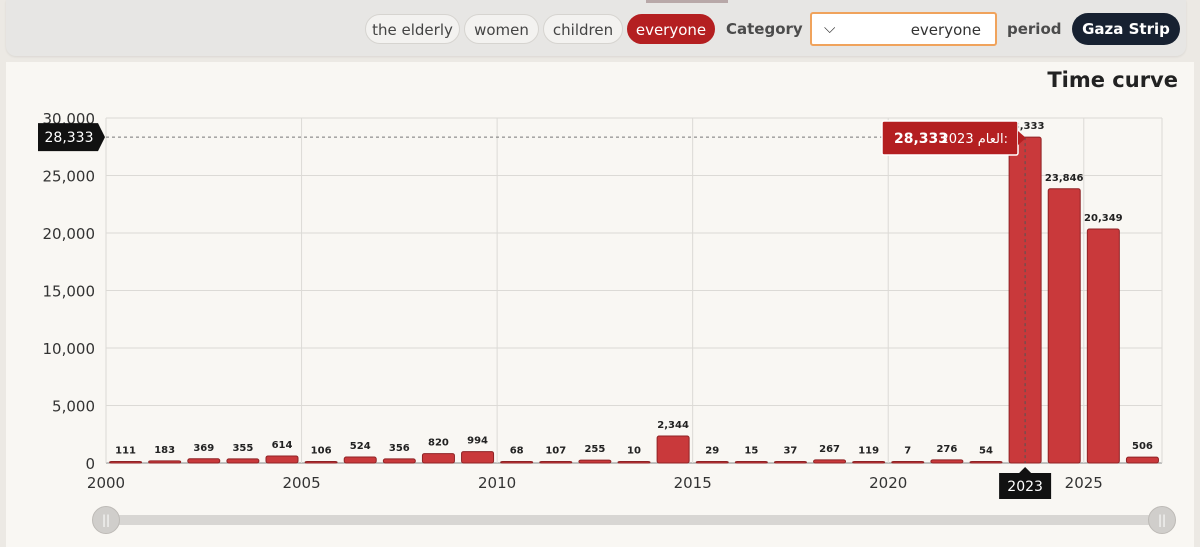 This screenshot has width=1200, height=547. I want to click on bar-2002, so click(204, 461).